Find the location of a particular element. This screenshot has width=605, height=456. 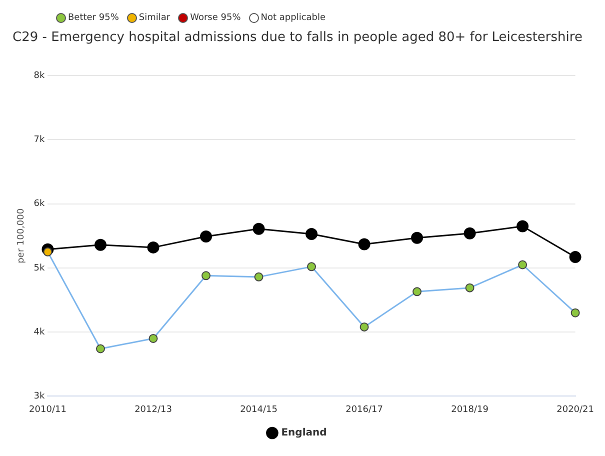

legend-label: Not applicable is located at coordinates (293, 18).